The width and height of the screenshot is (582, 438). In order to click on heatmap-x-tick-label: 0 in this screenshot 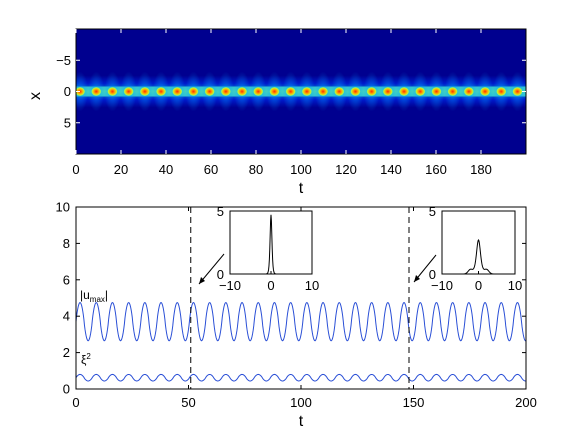, I will do `click(75, 169)`.